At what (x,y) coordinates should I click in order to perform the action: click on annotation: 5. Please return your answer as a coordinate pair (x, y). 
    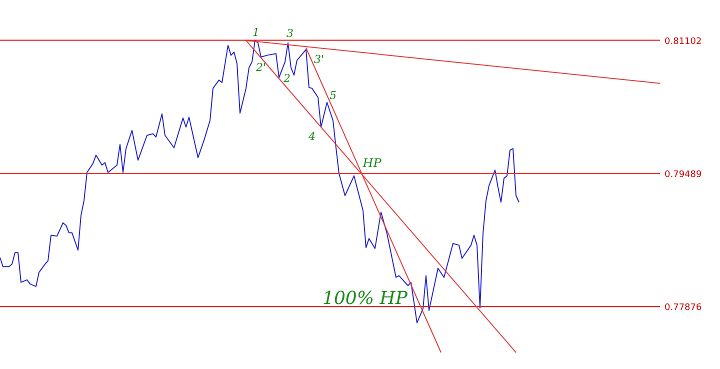
    Looking at the image, I should click on (333, 95).